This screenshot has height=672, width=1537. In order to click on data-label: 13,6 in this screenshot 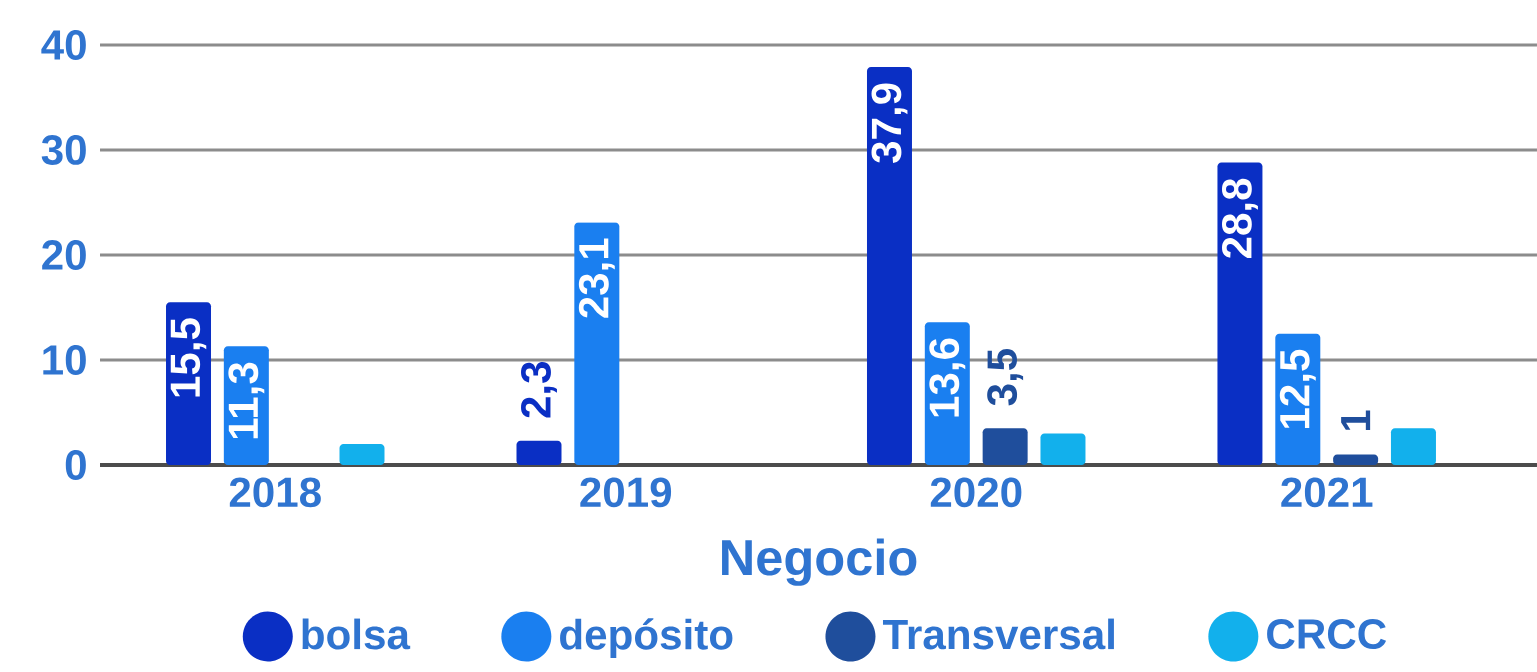, I will do `click(947, 377)`.